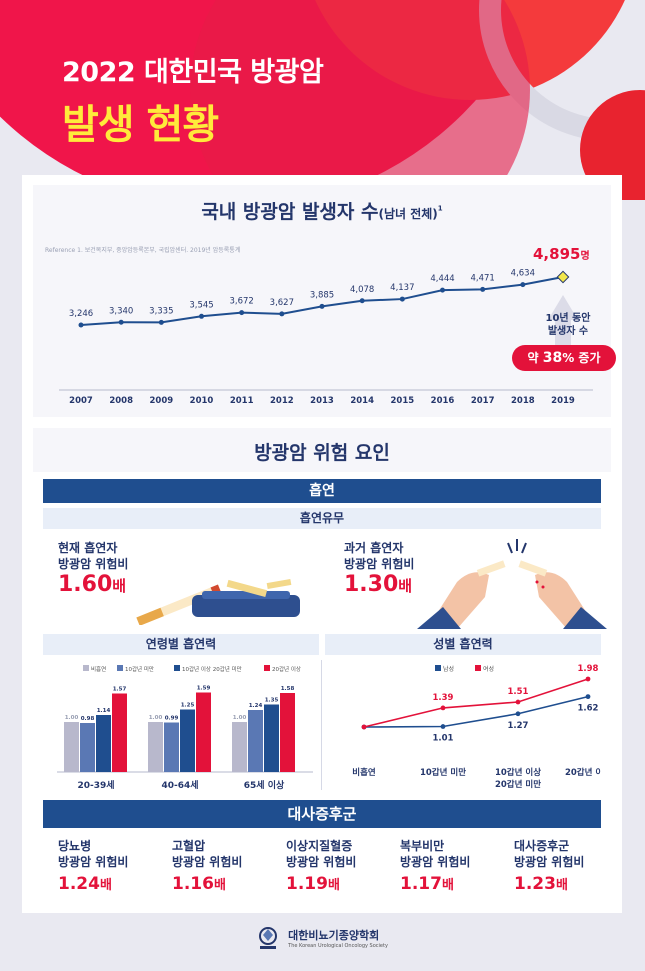 This screenshot has height=971, width=645. I want to click on data-label: 1.01, so click(443, 739).